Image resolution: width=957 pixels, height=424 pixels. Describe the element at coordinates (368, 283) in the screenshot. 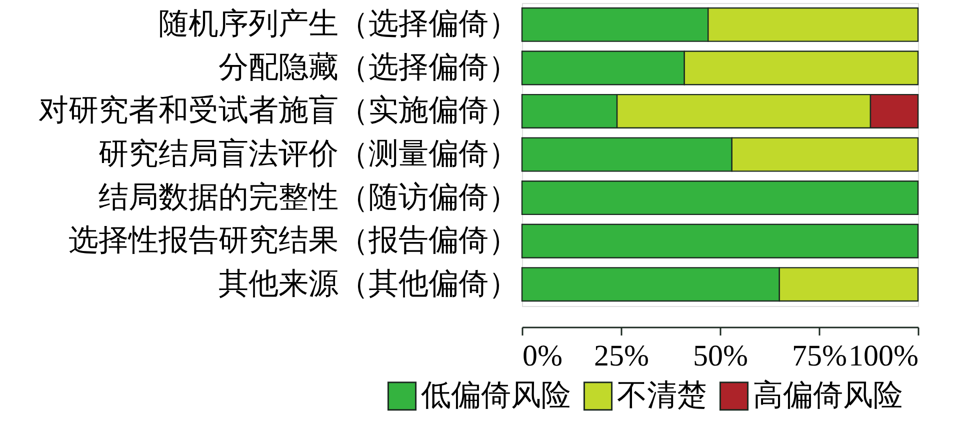

I see `y-tick-label: 其他来源（其他偏倚）` at that location.